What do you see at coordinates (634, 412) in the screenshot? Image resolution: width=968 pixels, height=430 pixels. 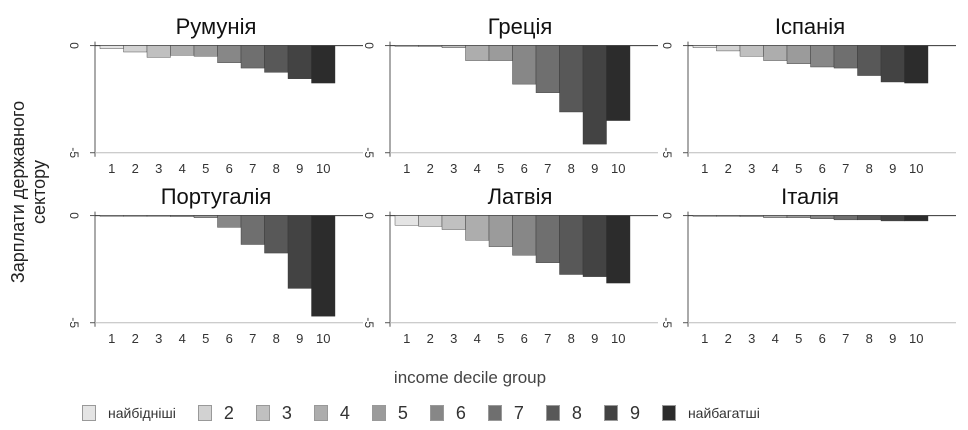 I see `legend-label: 9` at bounding box center [634, 412].